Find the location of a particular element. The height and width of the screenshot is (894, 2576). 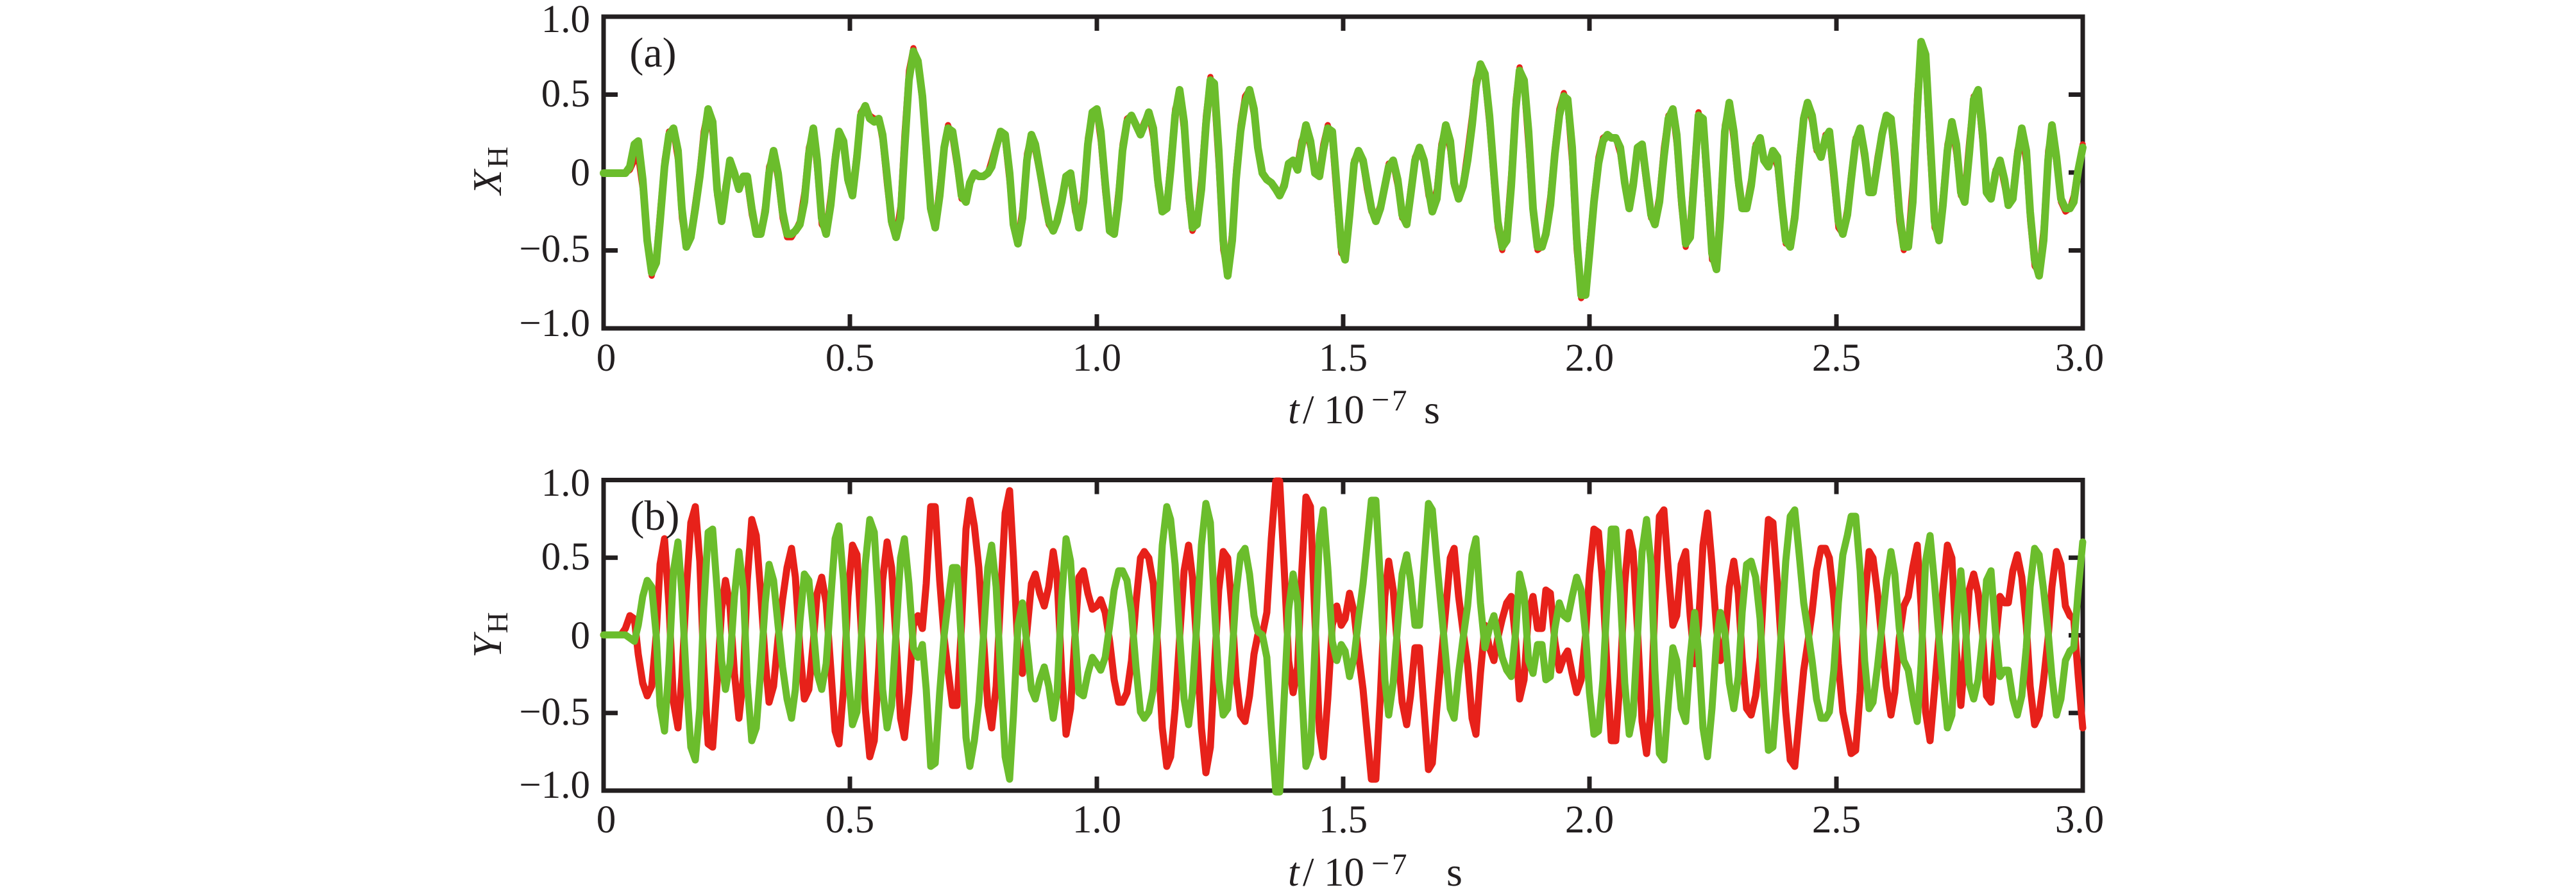

svg-text: XH is located at coordinates (489, 172).